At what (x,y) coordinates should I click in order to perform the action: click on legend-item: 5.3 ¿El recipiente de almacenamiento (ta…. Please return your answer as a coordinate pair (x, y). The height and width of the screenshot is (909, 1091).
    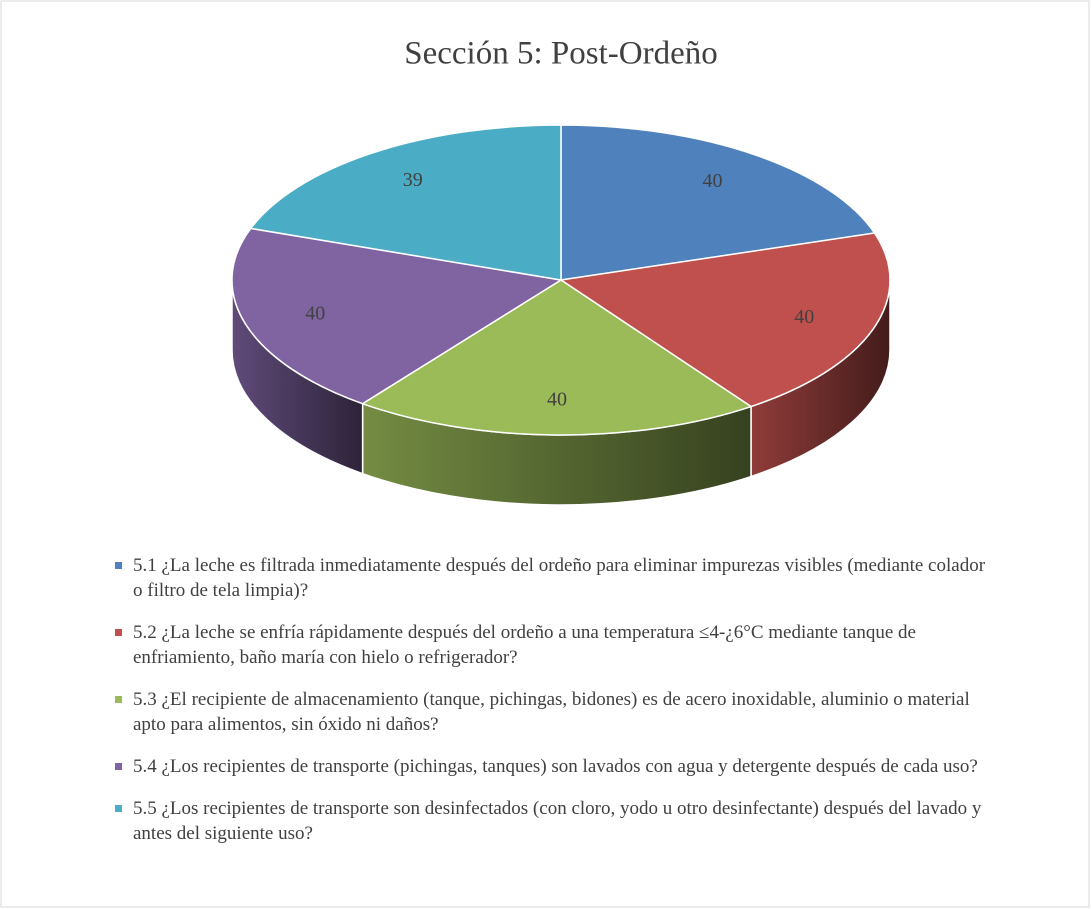
    Looking at the image, I should click on (553, 712).